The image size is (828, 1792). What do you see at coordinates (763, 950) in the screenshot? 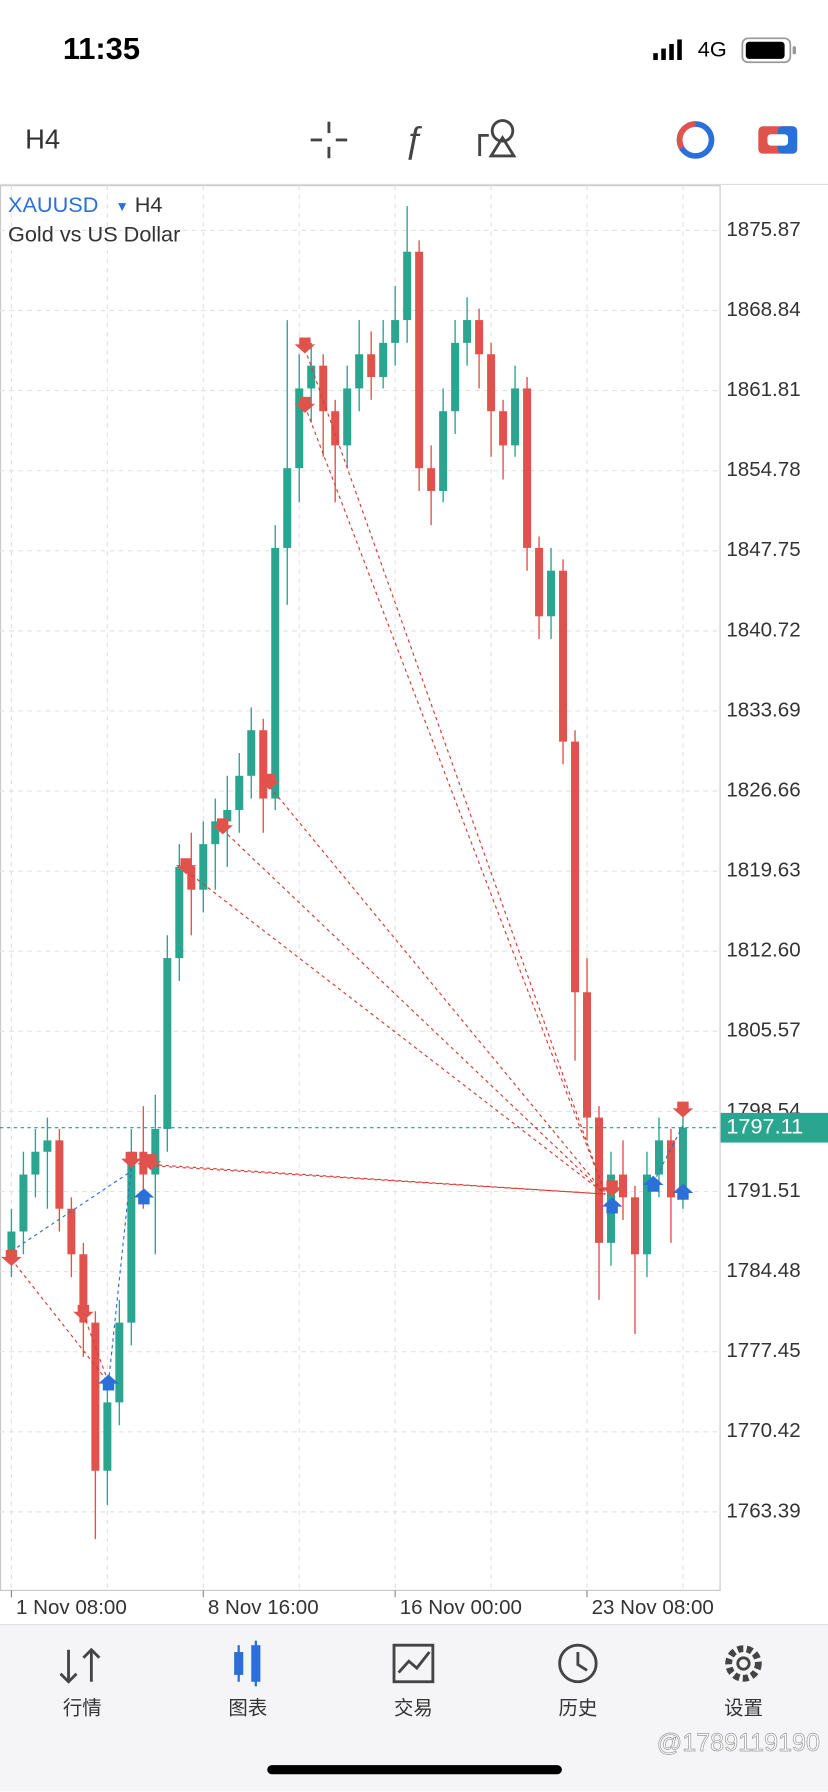
I see `y-tick-label: 1812.60` at bounding box center [763, 950].